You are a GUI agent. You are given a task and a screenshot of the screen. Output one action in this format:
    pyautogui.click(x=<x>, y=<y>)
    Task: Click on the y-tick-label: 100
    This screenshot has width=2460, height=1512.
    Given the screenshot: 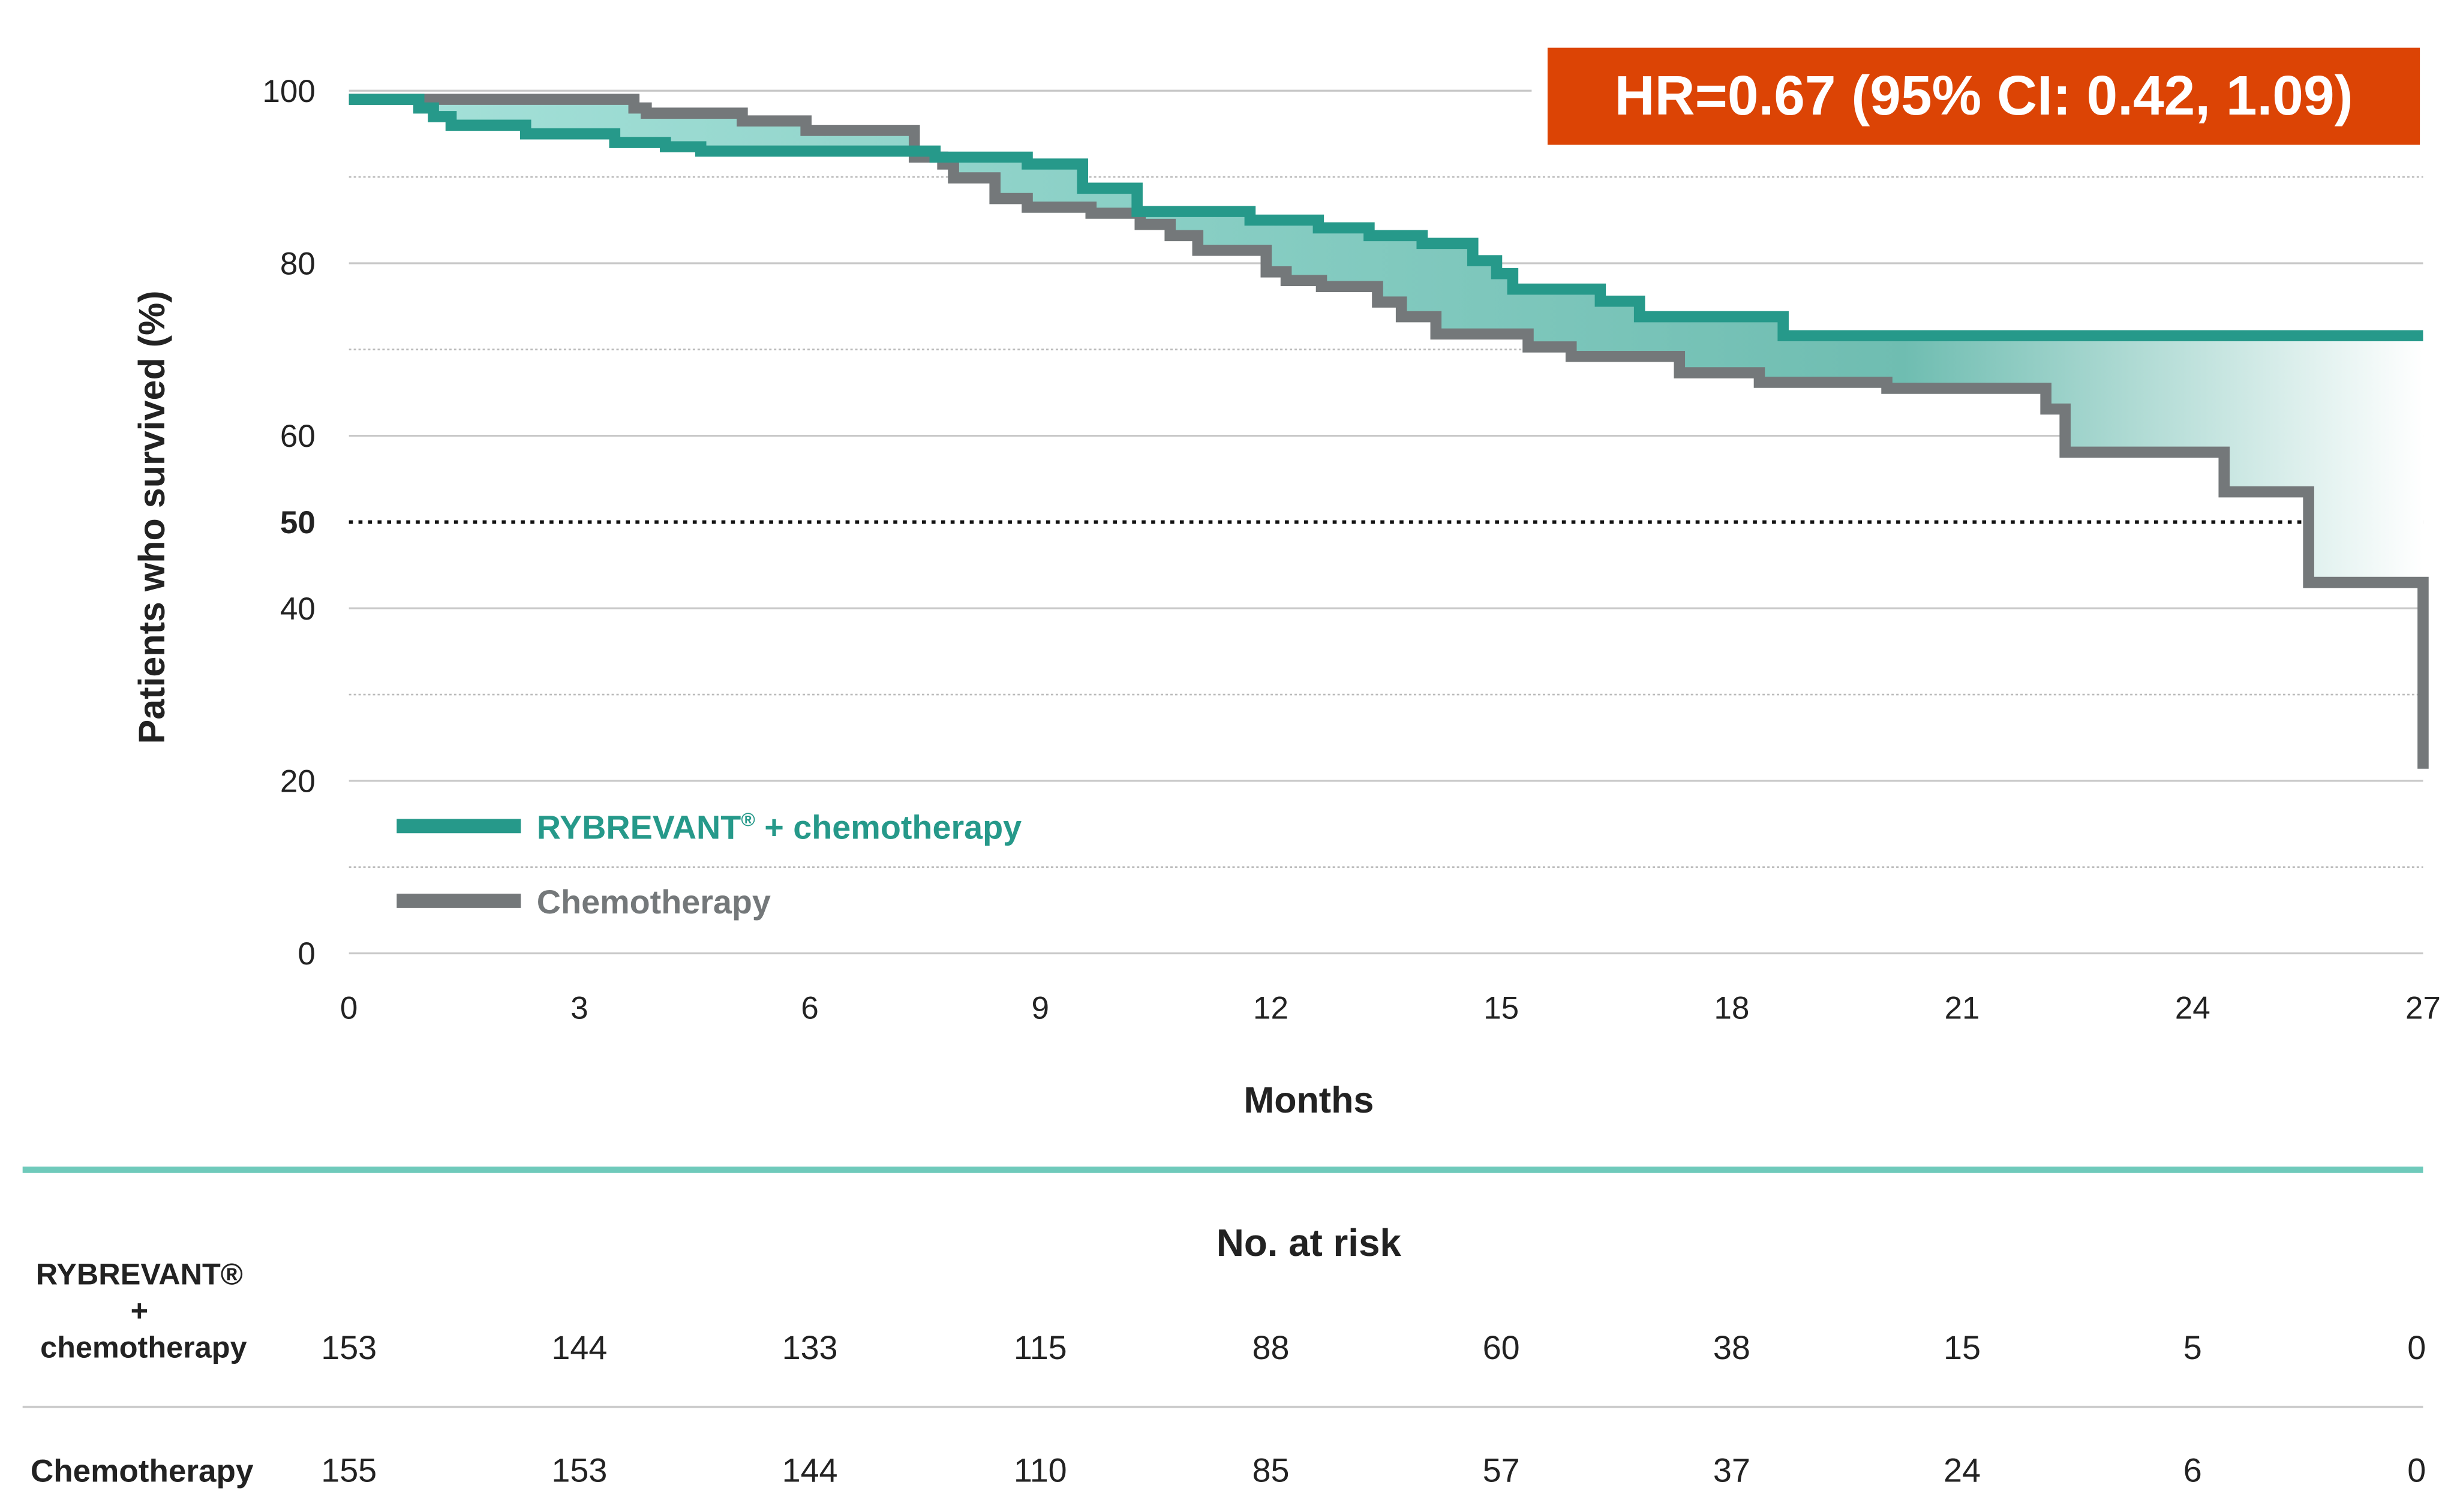 What is the action you would take?
    pyautogui.click(x=289, y=91)
    